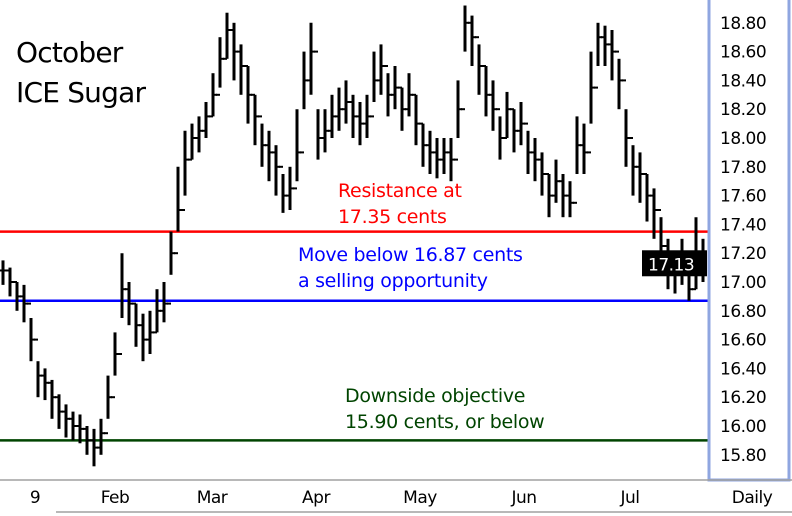 The image size is (792, 516). What do you see at coordinates (743, 283) in the screenshot?
I see `y-tick-label: 17.00` at bounding box center [743, 283].